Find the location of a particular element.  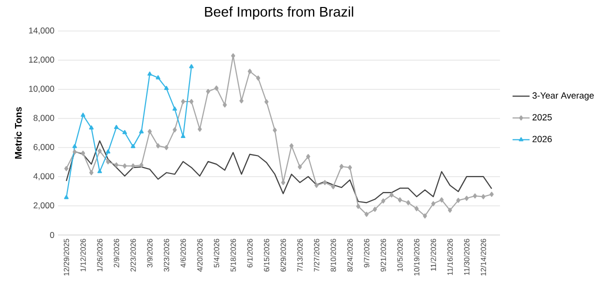

chart-title: Beef Imports from Brazil is located at coordinates (279, 13).